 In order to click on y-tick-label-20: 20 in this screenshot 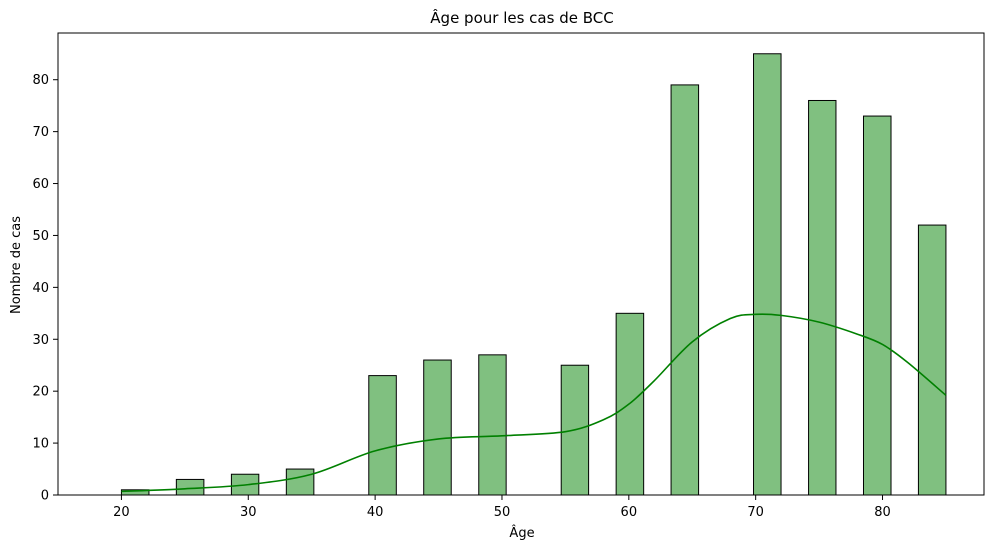, I will do `click(40, 392)`.